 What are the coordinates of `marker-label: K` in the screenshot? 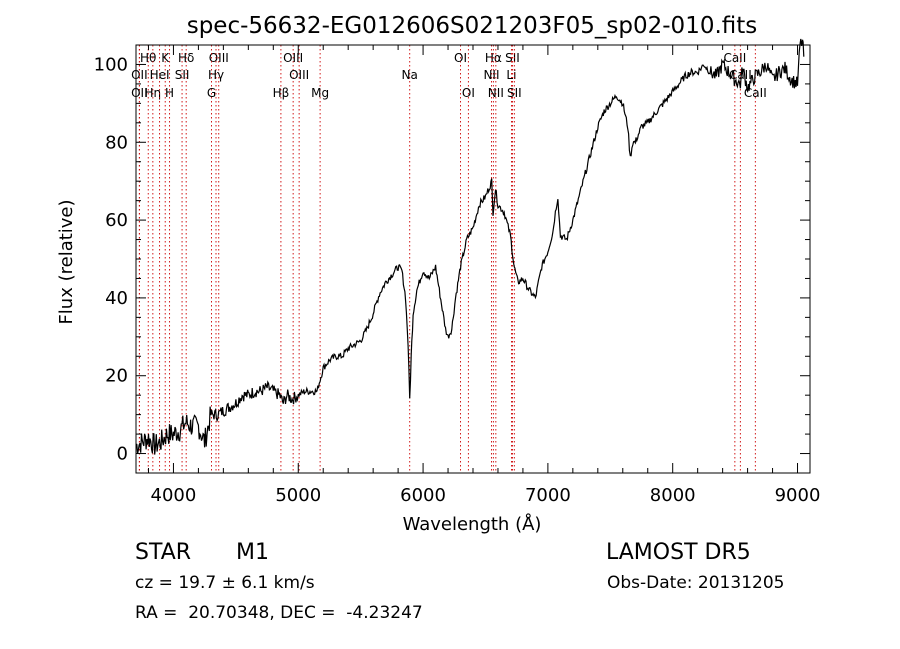 It's located at (165, 58).